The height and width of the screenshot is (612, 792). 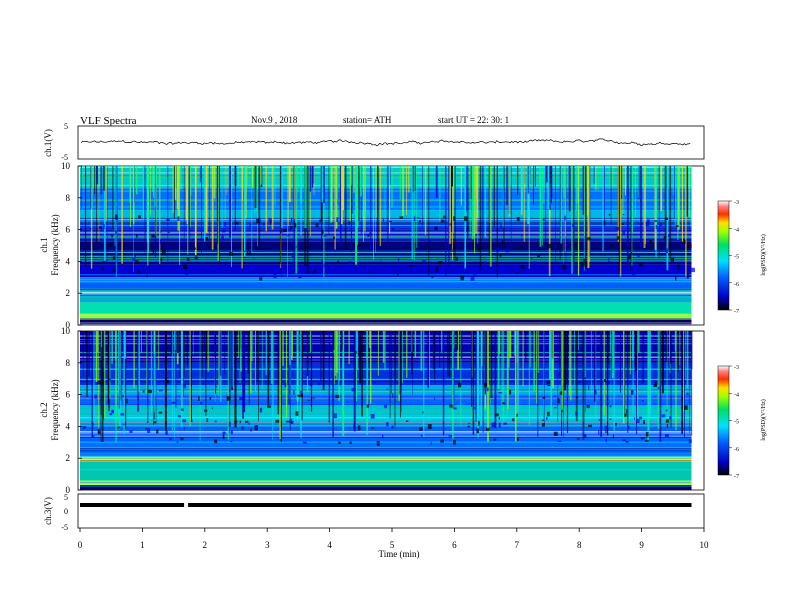 What do you see at coordinates (64, 527) in the screenshot?
I see `ch3-ytick-bottom: -5` at bounding box center [64, 527].